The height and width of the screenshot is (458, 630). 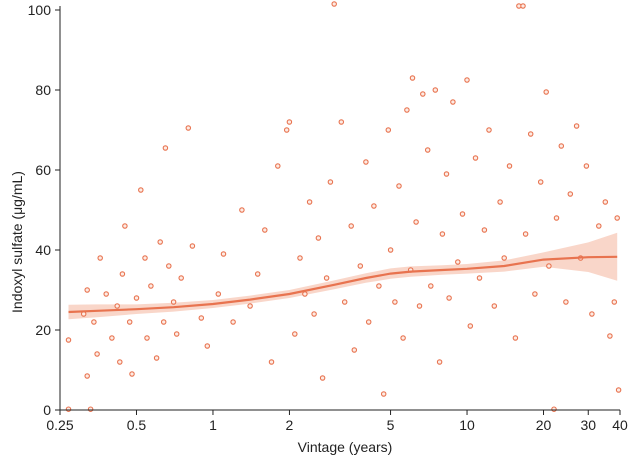 I want to click on y-tick-label: 20, so click(x=43, y=330).